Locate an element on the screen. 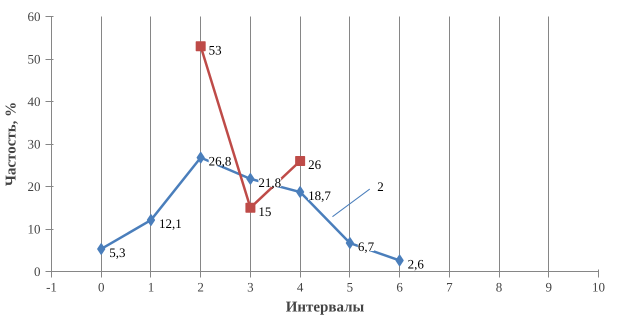  y-axis-title: Частость, % is located at coordinates (12, 144).